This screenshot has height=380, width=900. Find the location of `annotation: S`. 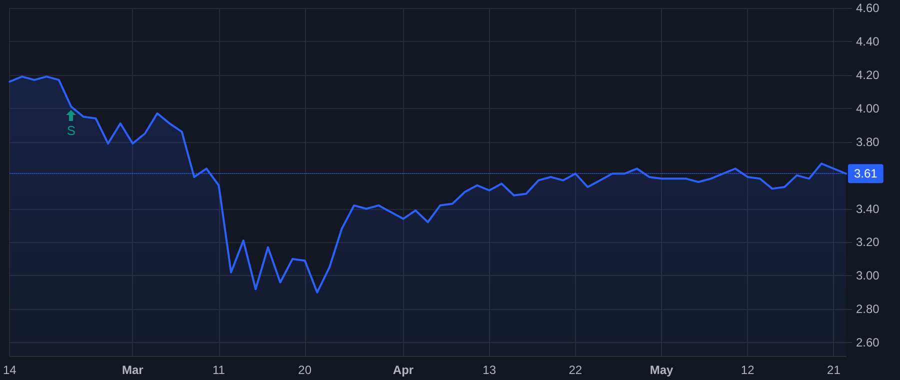

annotation: S is located at coordinates (71, 130).